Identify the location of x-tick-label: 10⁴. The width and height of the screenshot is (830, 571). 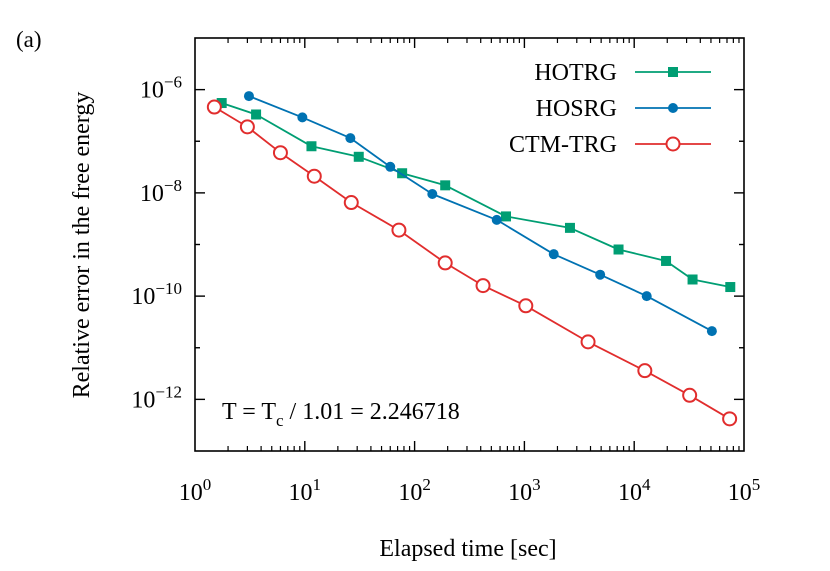
(634, 490).